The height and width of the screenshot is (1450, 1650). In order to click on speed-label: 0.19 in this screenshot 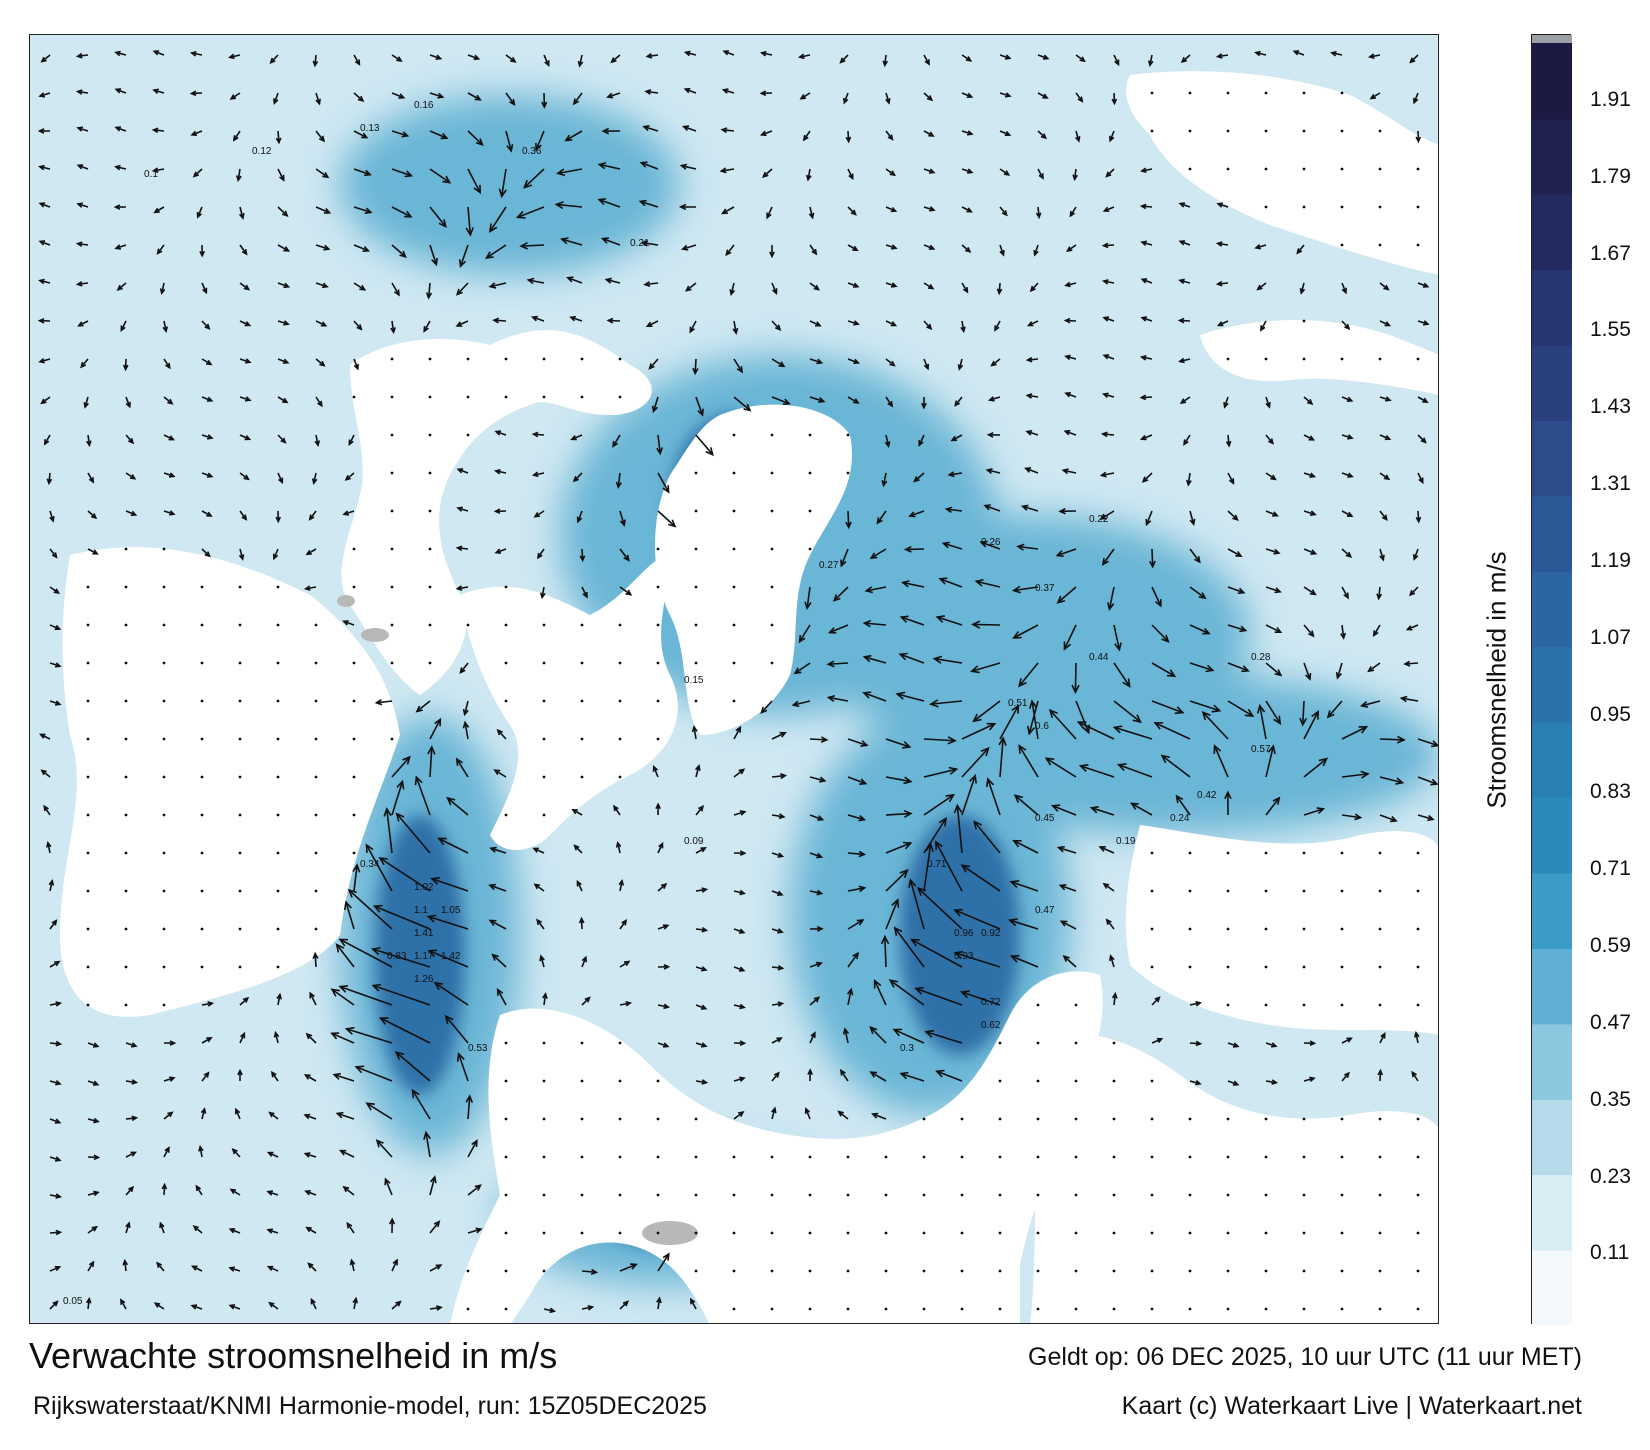, I will do `click(1126, 841)`.